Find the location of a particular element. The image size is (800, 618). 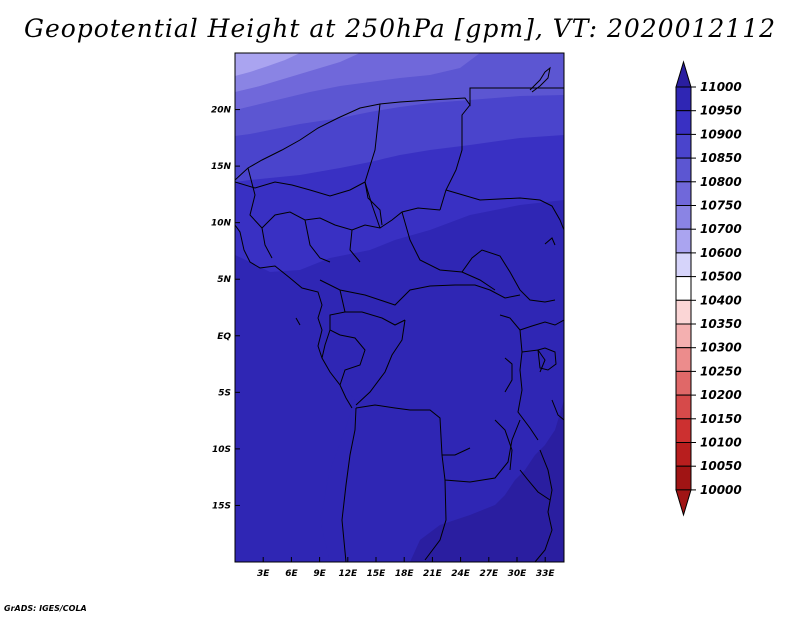

y-tick-label: 5N is located at coordinates (224, 280).